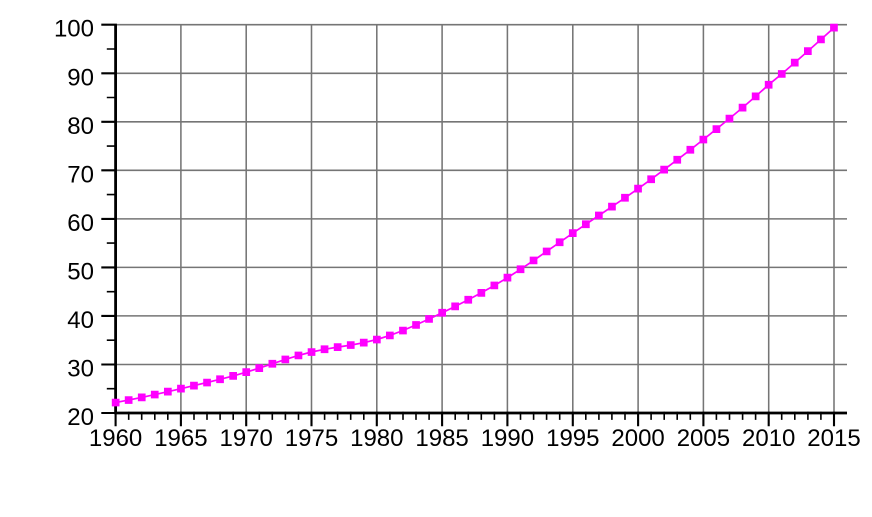  I want to click on svg-text: 70, so click(80, 174).